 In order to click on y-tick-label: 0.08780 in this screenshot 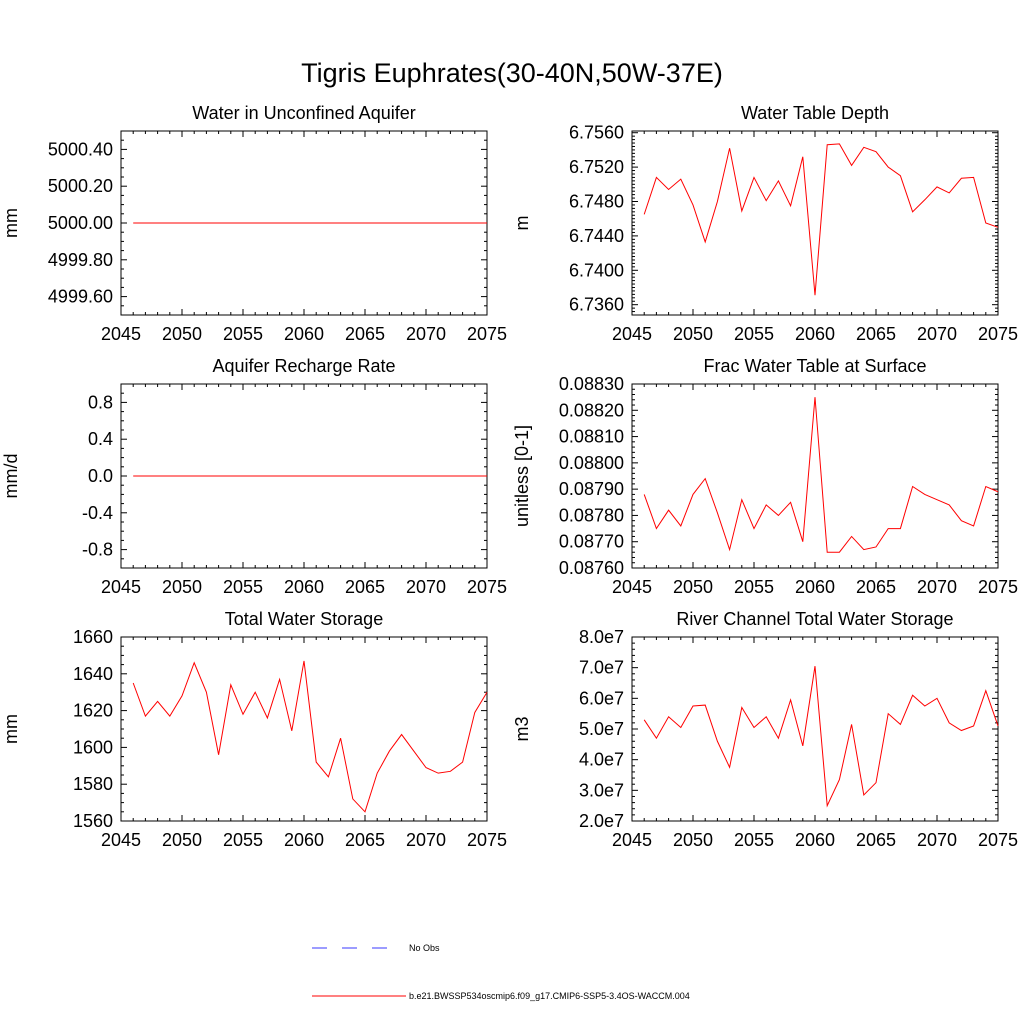, I will do `click(591, 515)`.